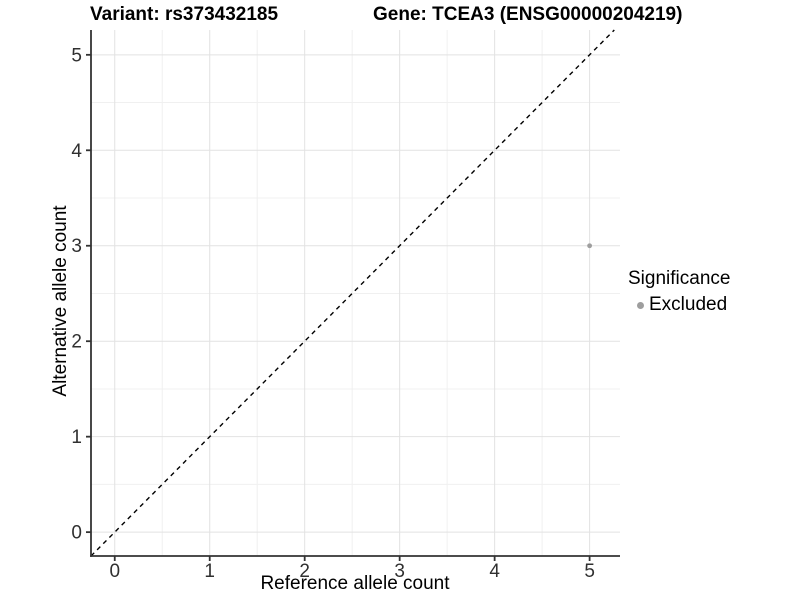 The height and width of the screenshot is (600, 800). Describe the element at coordinates (304, 571) in the screenshot. I see `x-tick-label: 2` at that location.